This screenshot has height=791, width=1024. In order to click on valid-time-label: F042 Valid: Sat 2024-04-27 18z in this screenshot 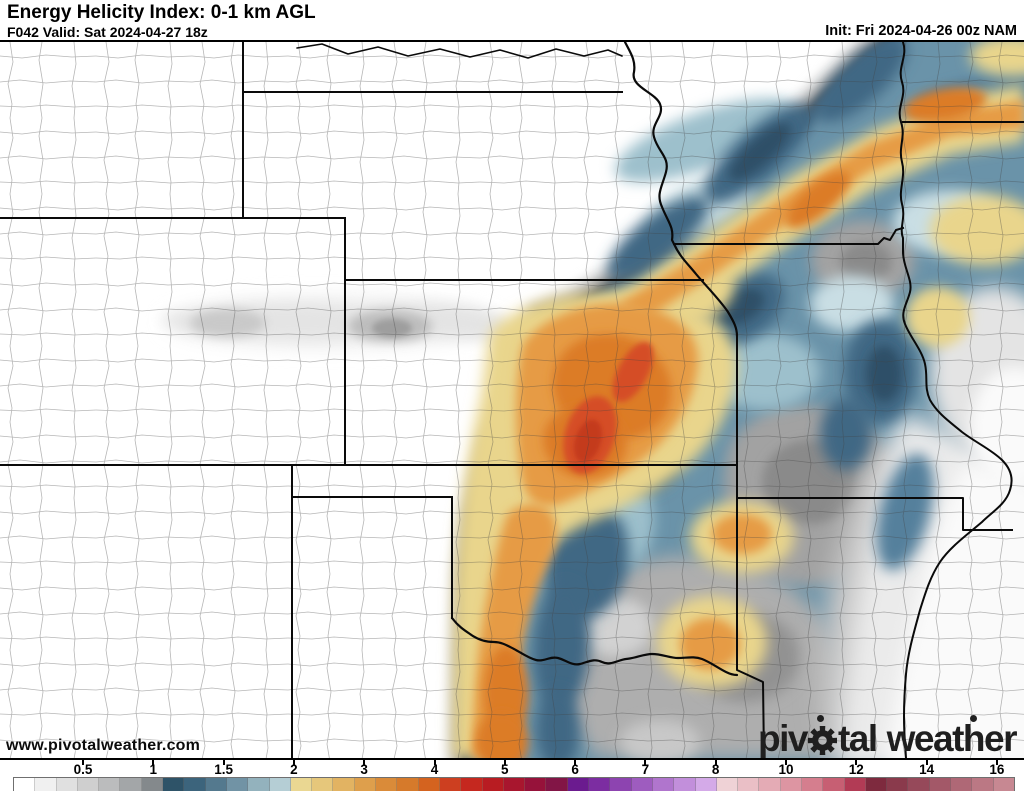, I will do `click(107, 32)`.